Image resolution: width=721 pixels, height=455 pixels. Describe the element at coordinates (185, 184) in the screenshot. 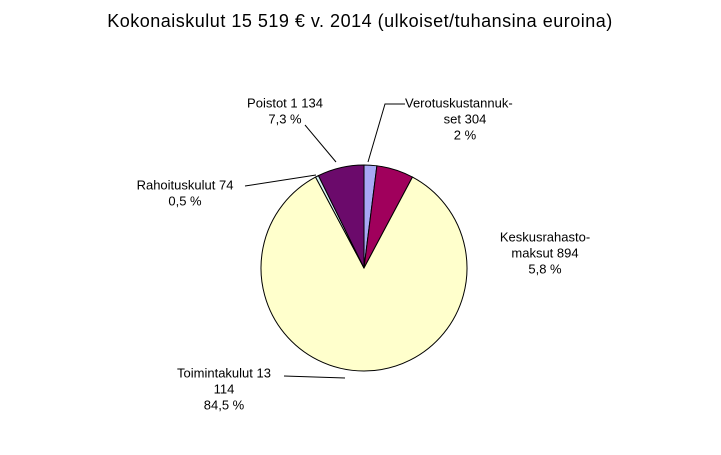

I see `slice-label: Rahoituskulut 74` at that location.